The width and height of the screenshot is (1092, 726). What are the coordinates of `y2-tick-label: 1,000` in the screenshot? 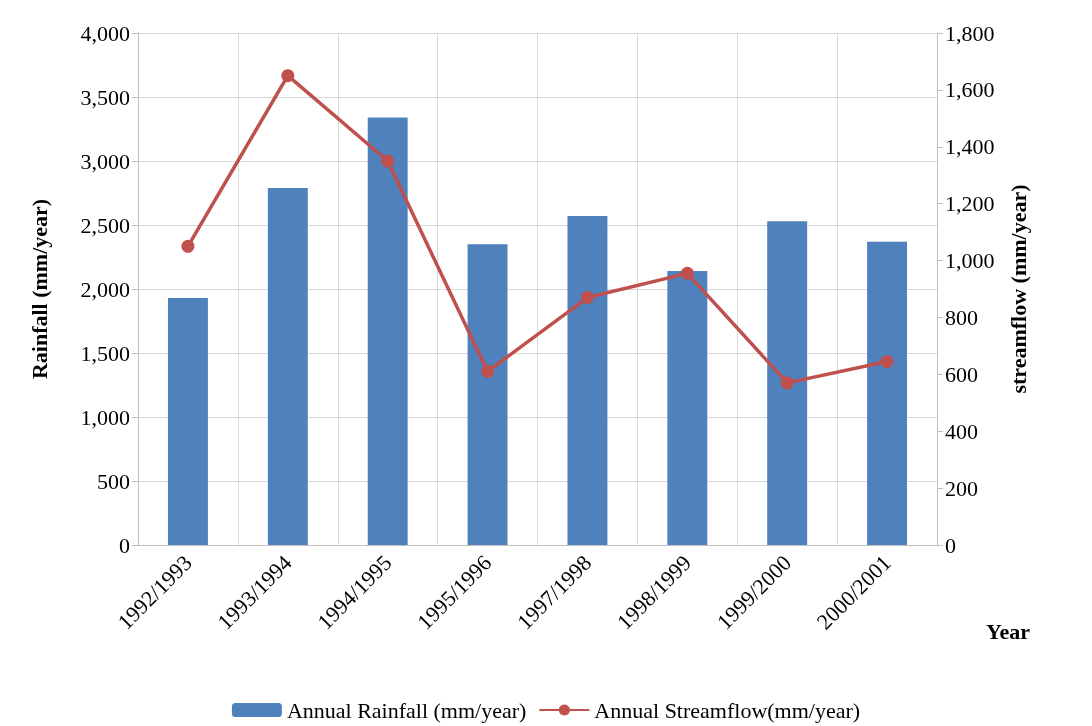 It's located at (970, 261).